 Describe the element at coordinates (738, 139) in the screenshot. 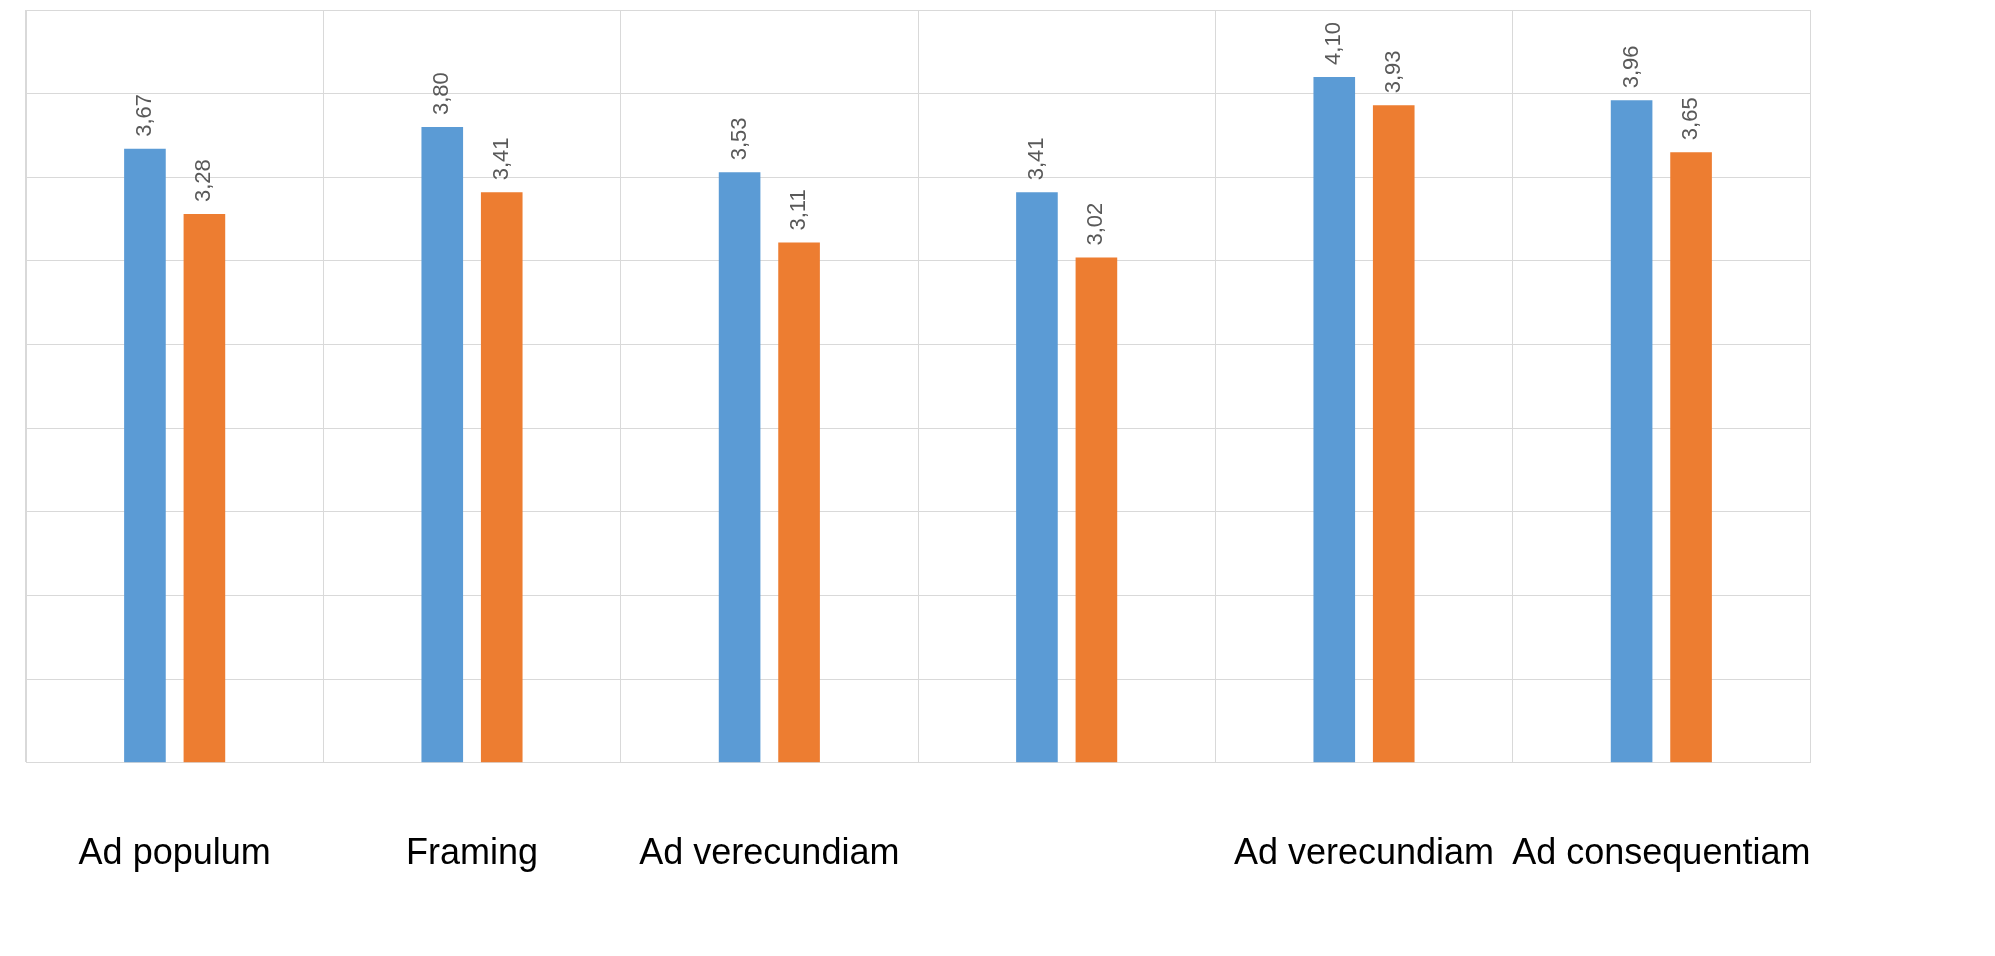

I see `data-label: 3,53` at that location.